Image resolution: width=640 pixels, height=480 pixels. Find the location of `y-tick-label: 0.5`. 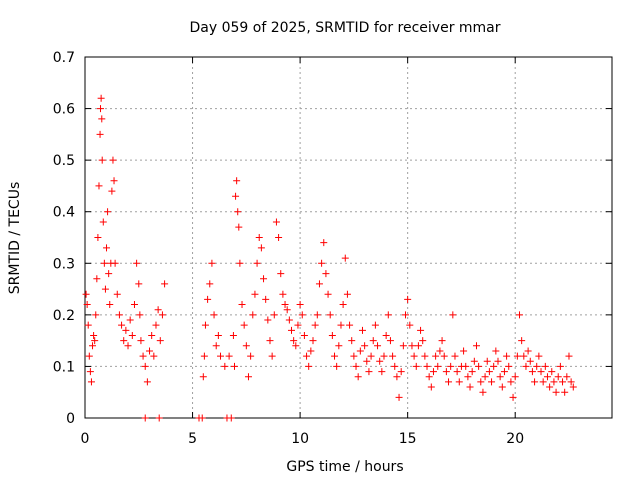

y-tick-label: 0.5 is located at coordinates (64, 161).